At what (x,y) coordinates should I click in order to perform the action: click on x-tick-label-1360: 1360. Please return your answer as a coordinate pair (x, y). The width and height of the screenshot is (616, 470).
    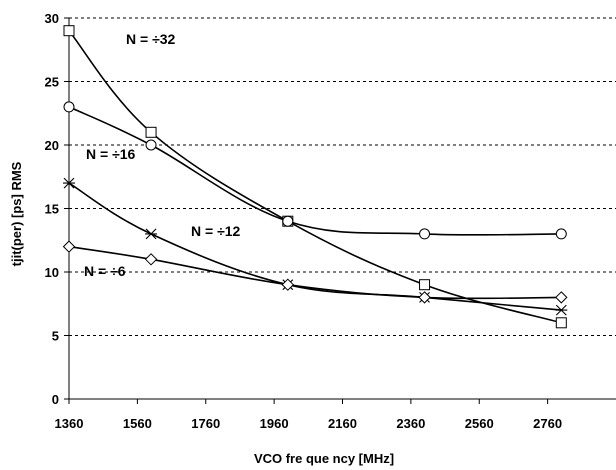
    Looking at the image, I should click on (69, 423).